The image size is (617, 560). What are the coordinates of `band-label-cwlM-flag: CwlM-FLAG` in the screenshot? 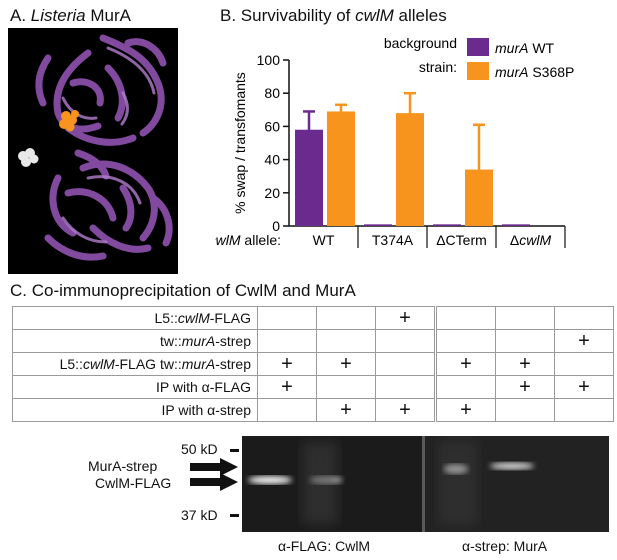 It's located at (133, 483).